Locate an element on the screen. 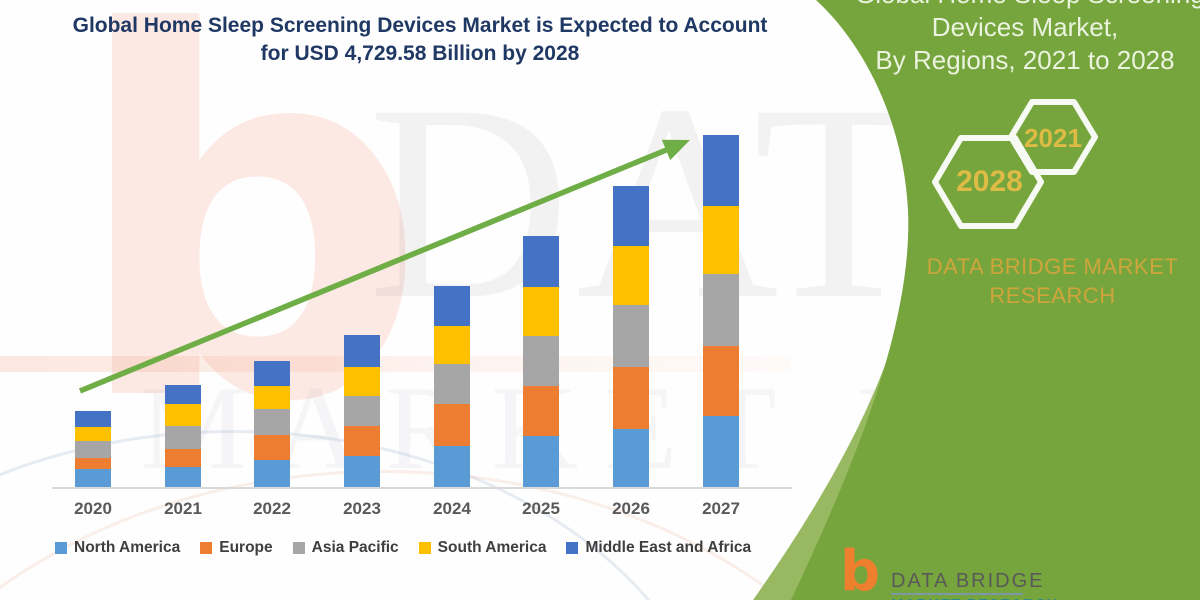 The width and height of the screenshot is (1200, 600). bar-segment-2026-south-america is located at coordinates (631, 275).